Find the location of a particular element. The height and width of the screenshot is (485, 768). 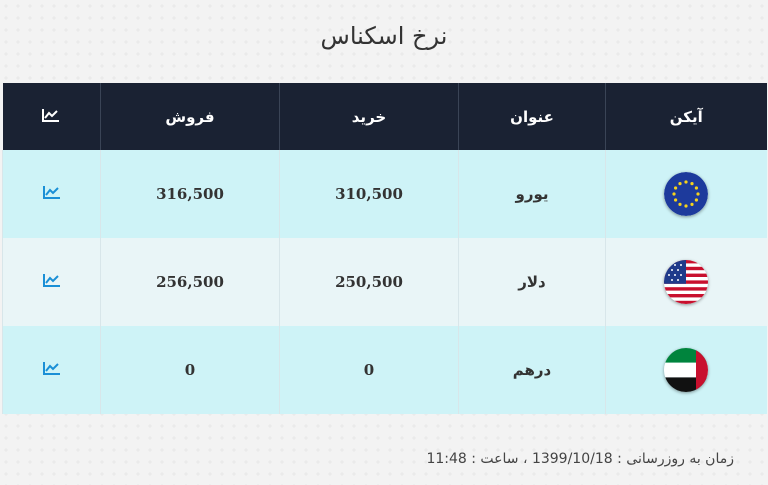

table-header-row: آیکن عنوان خرید فروش is located at coordinates (384, 116).